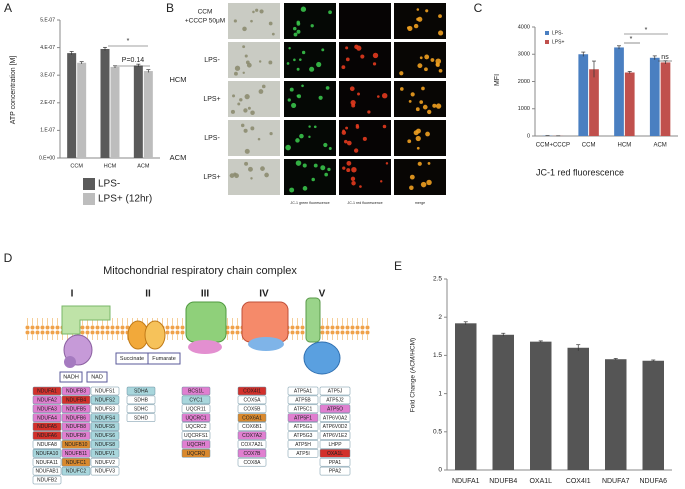  What do you see at coordinates (196, 409) in the screenshot?
I see `gene-label: UQCR11` at bounding box center [196, 409].